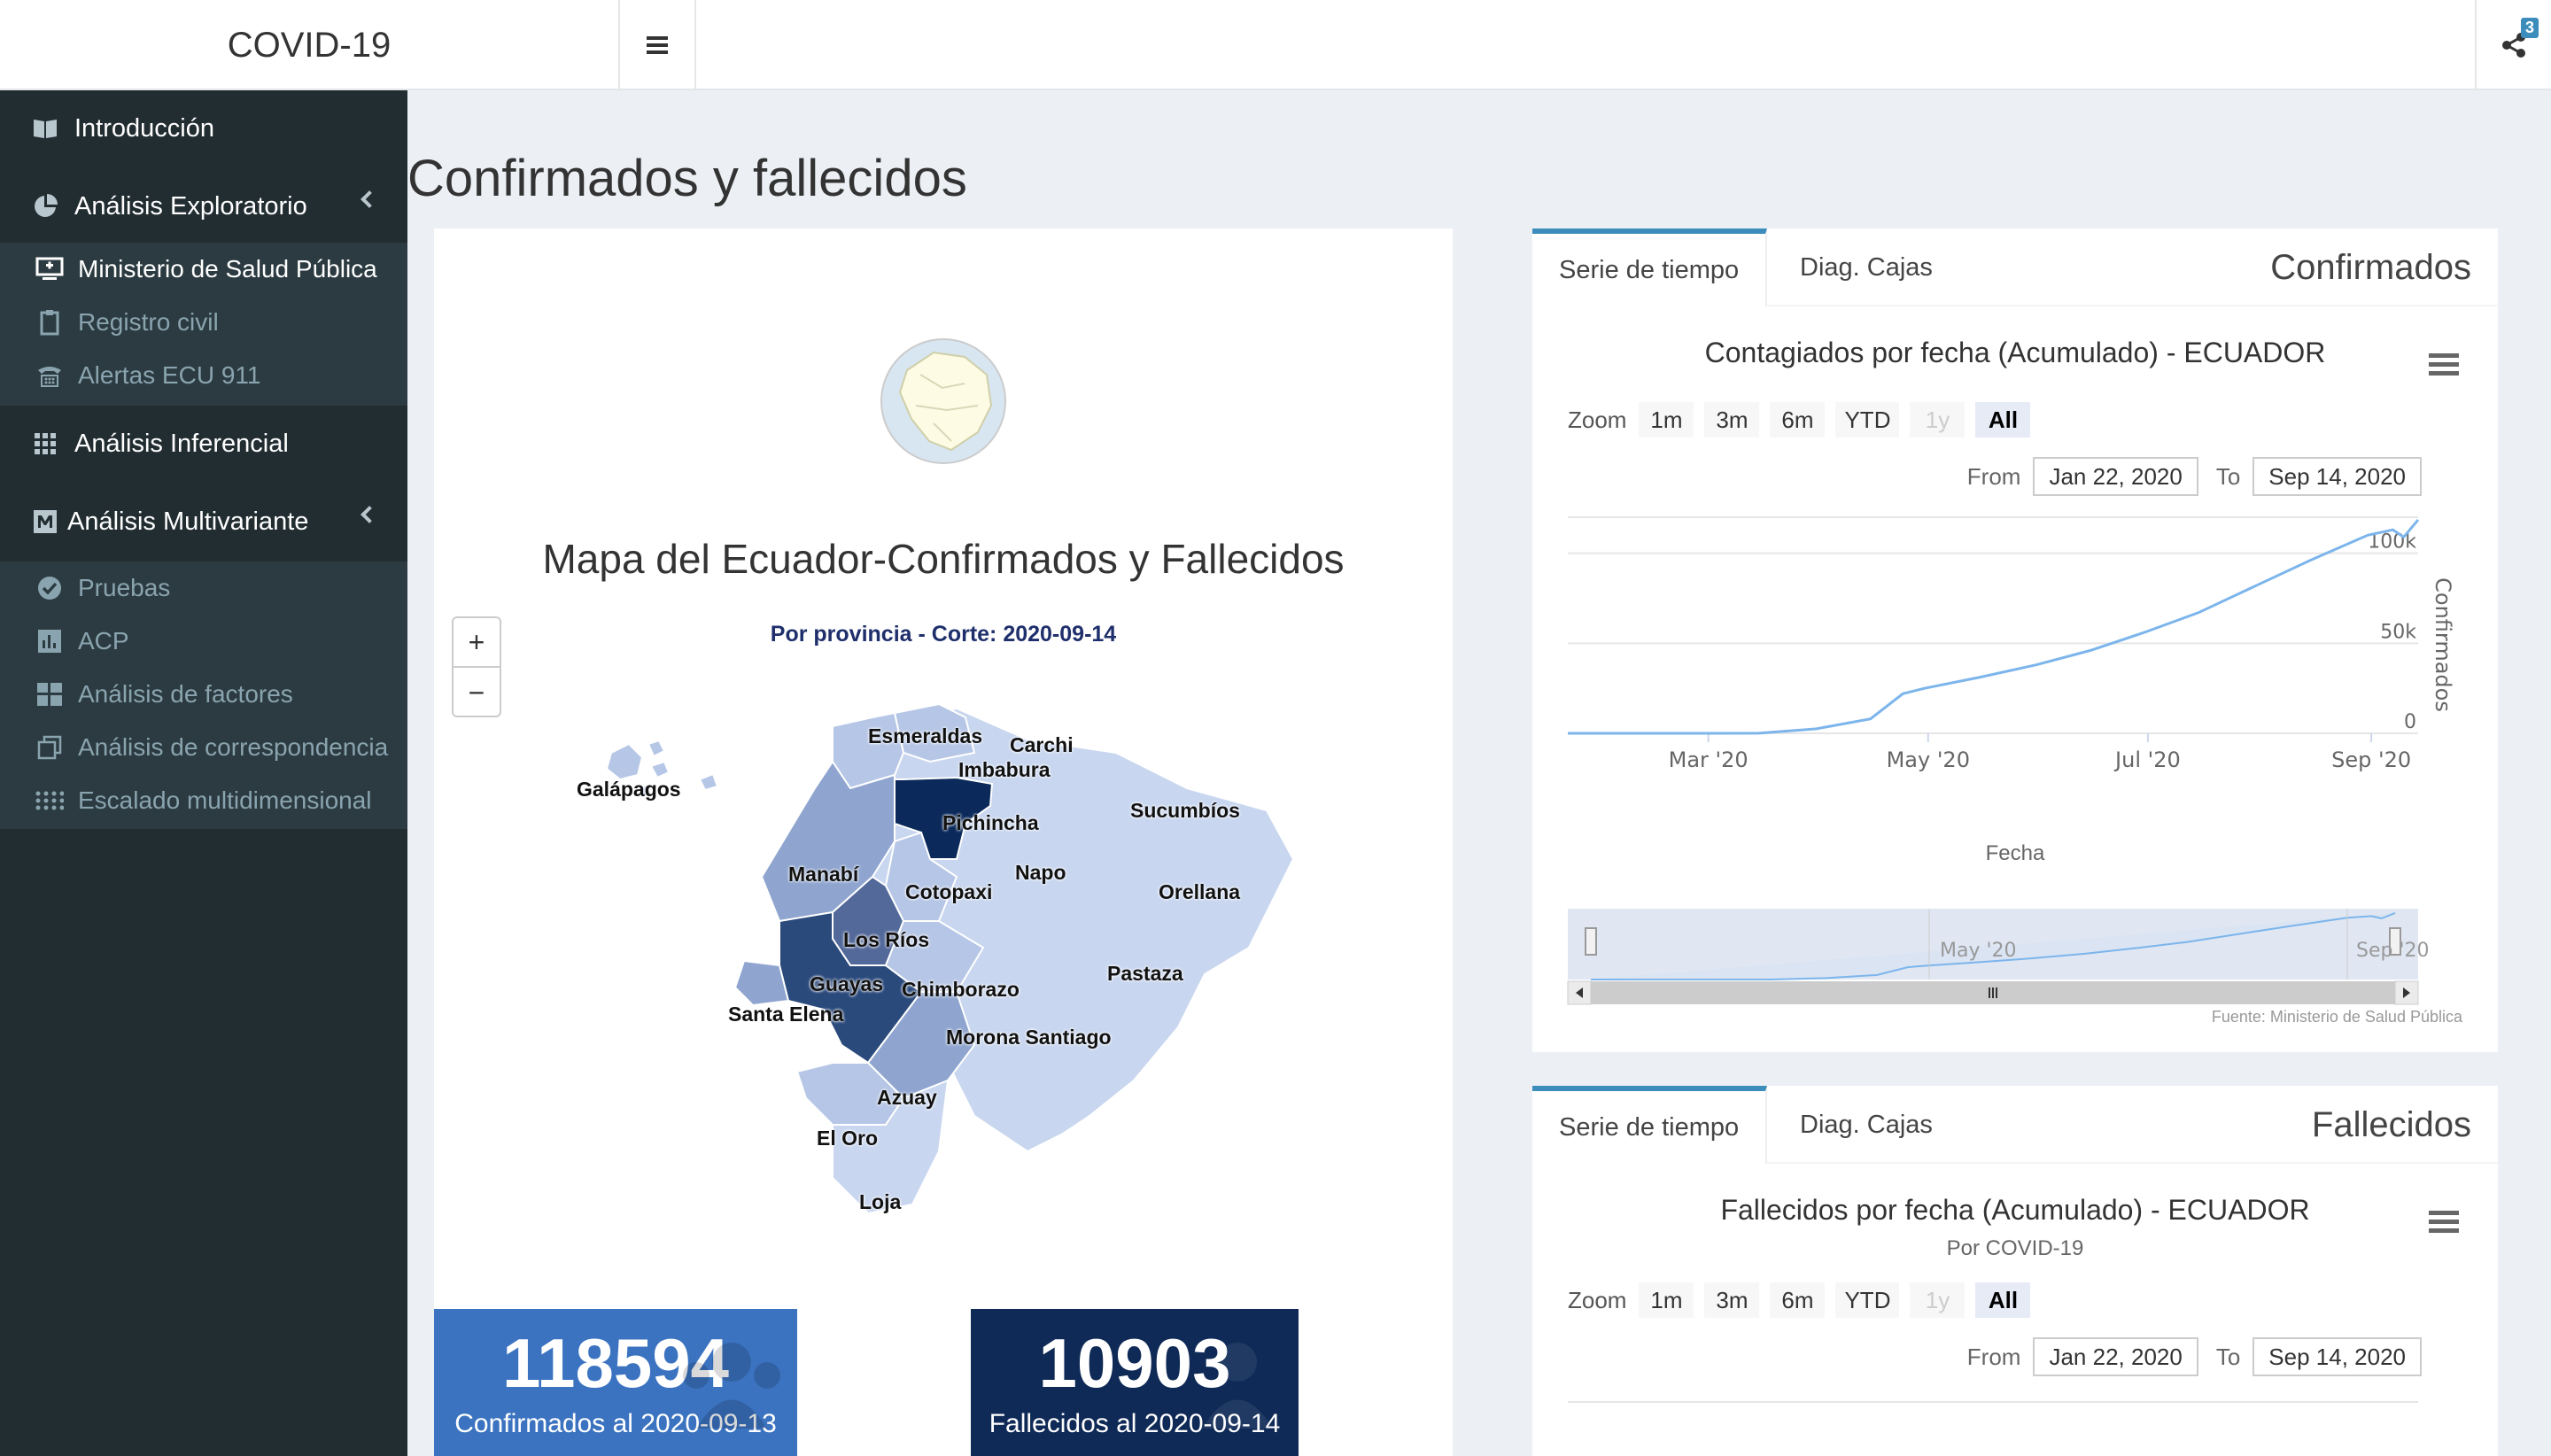 The image size is (2551, 1456). I want to click on y-tick-label: 100k, so click(2392, 542).